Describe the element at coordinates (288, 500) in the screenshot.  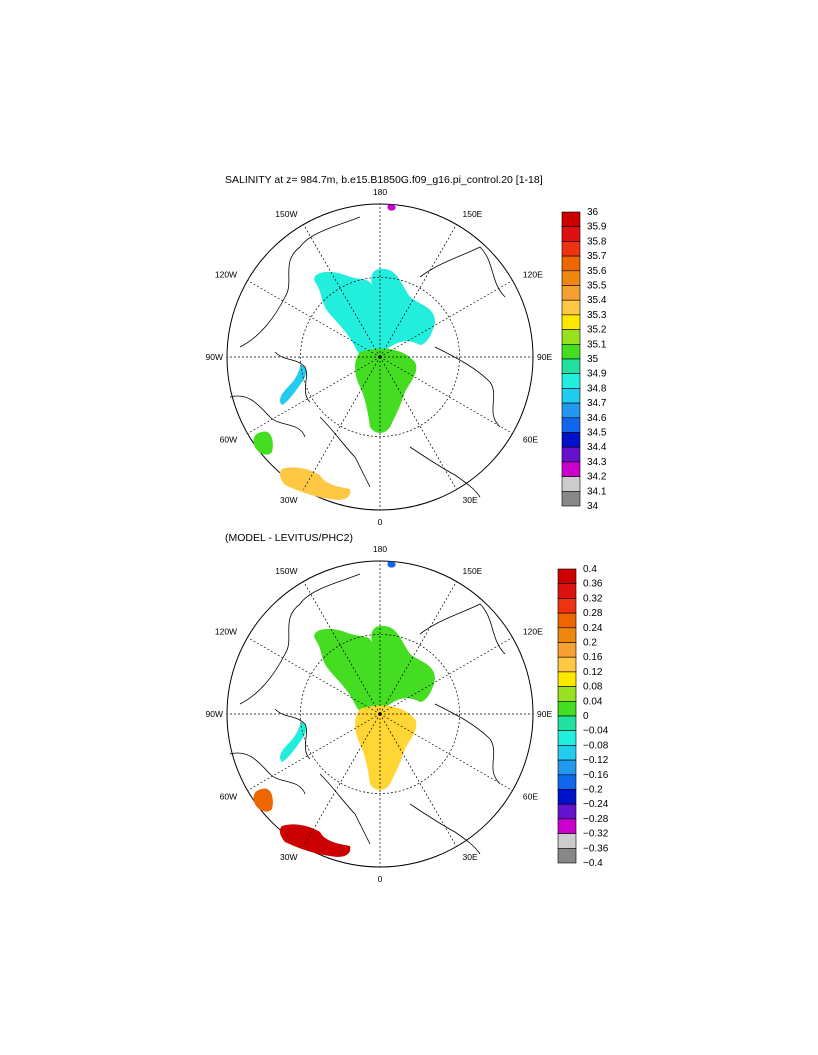
I see `lon-label: 30W` at that location.